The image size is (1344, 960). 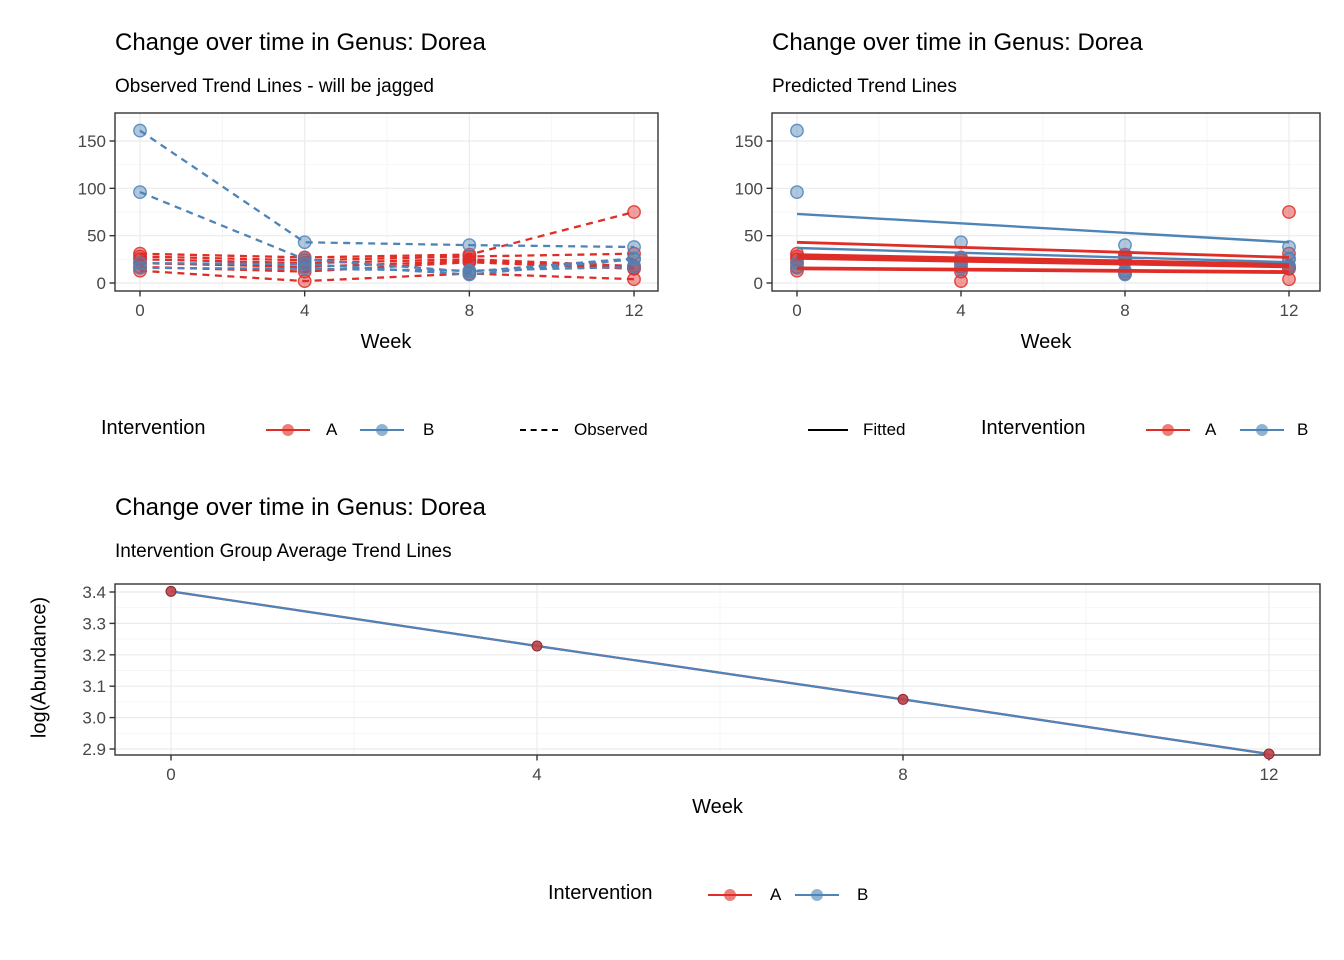 What do you see at coordinates (776, 894) in the screenshot?
I see `legend-average-a-label: A` at bounding box center [776, 894].